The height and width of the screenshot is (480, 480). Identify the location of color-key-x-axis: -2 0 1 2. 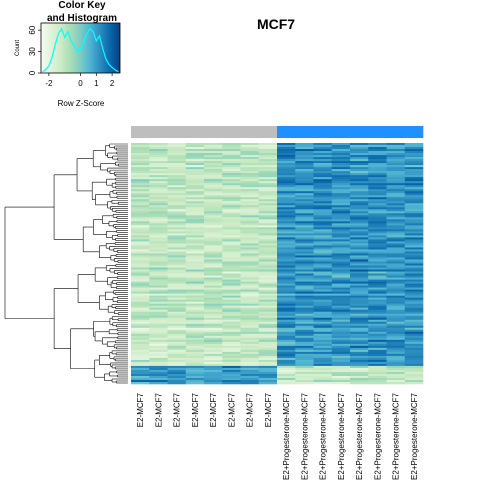
(80, 80).